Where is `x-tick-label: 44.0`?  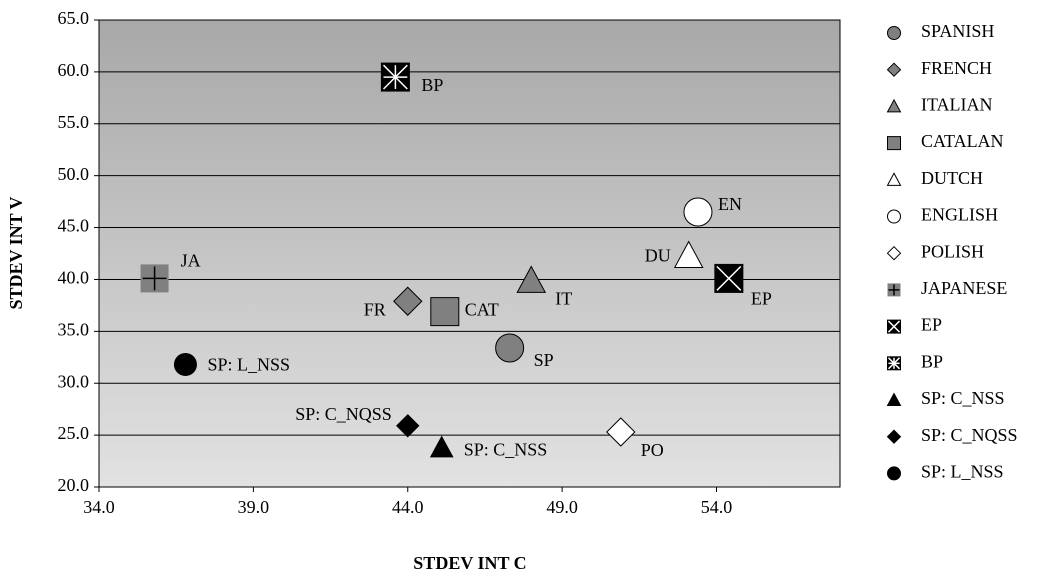 x-tick-label: 44.0 is located at coordinates (408, 507).